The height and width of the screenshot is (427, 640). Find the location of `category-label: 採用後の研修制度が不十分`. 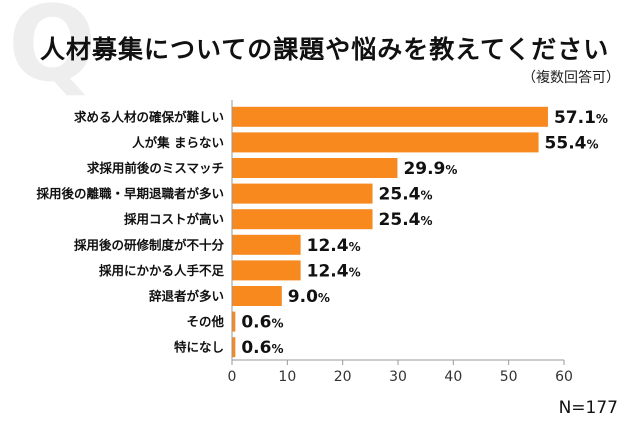

category-label: 採用後の研修制度が不十分 is located at coordinates (149, 244).